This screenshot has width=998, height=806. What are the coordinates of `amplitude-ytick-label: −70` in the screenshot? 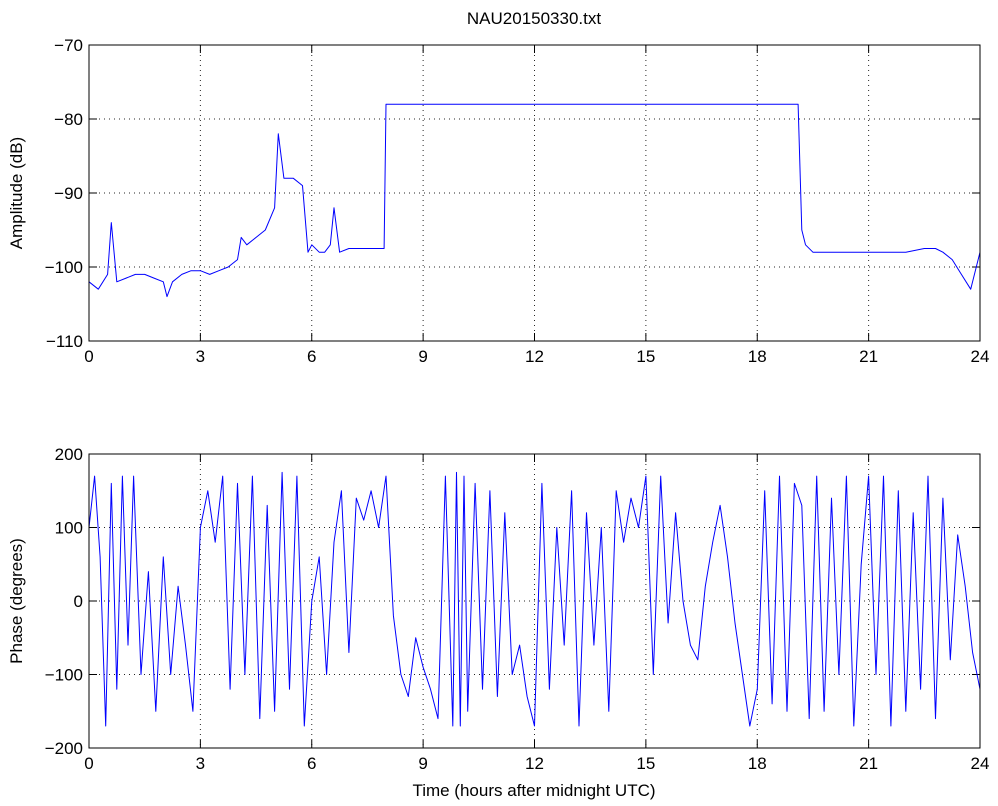 It's located at (68, 45).